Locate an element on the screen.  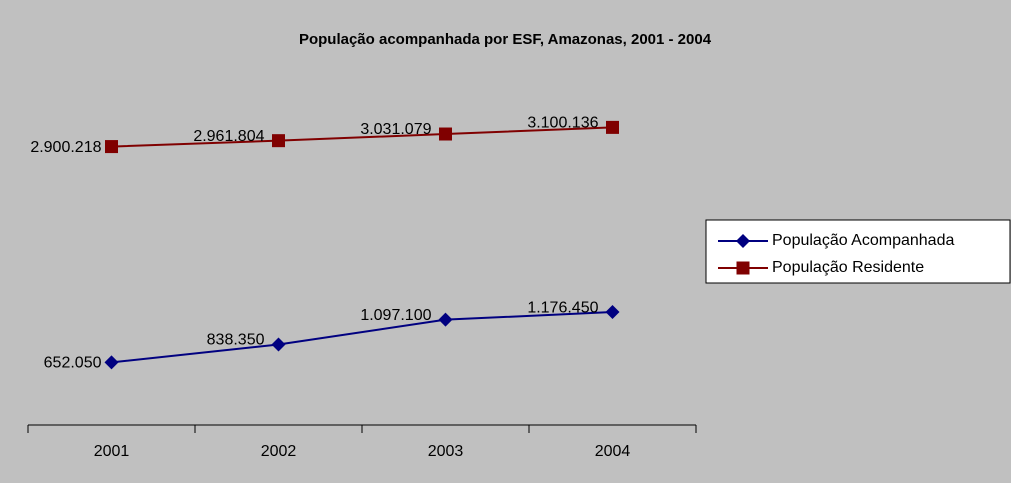
data-label: 3.031.079 is located at coordinates (395, 129).